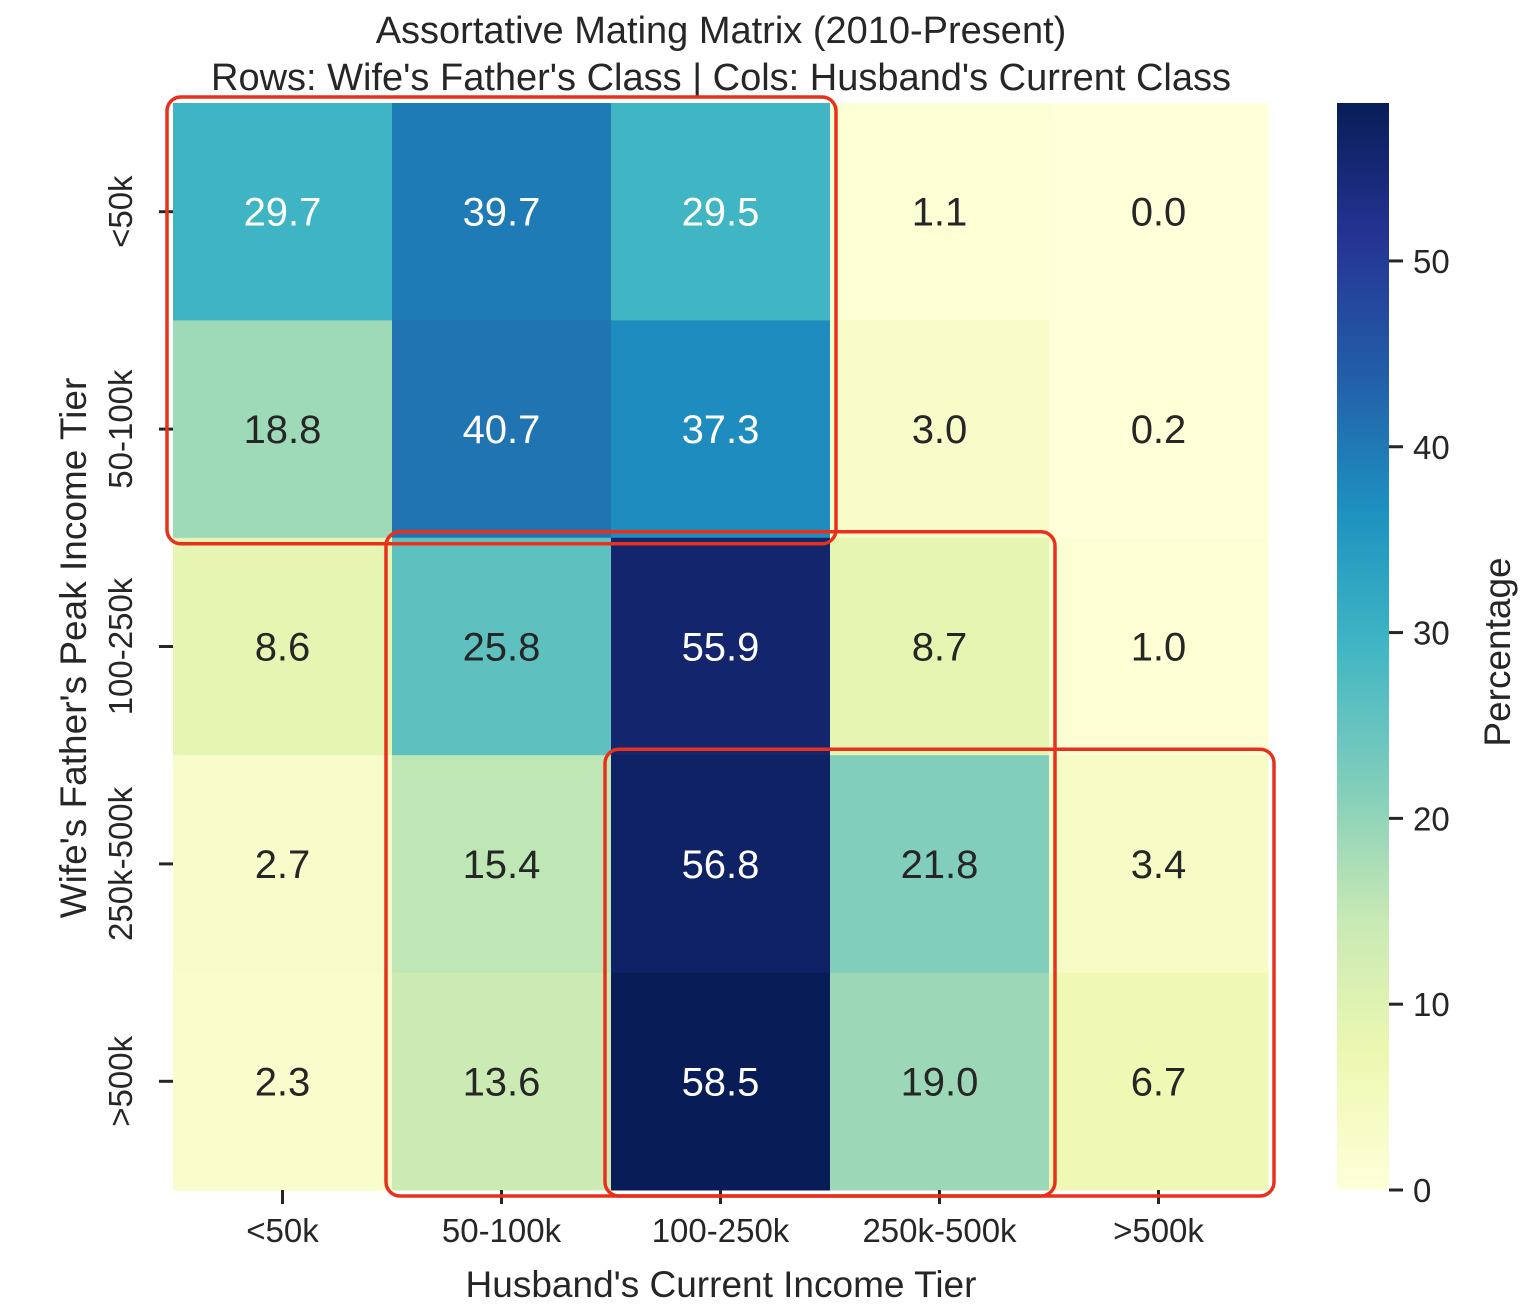  Describe the element at coordinates (1431, 261) in the screenshot. I see `colorbar-tick-label: 50` at that location.